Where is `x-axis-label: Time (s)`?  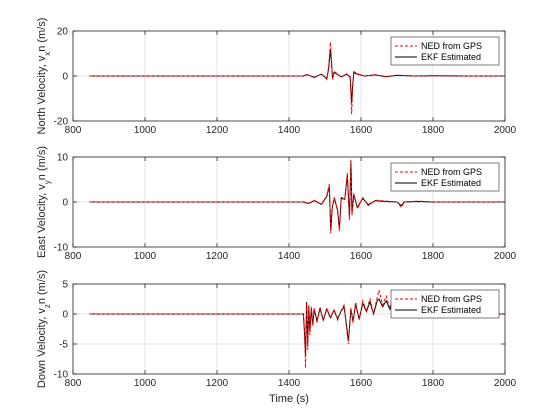
x-axis-label: Time (s) is located at coordinates (289, 399).